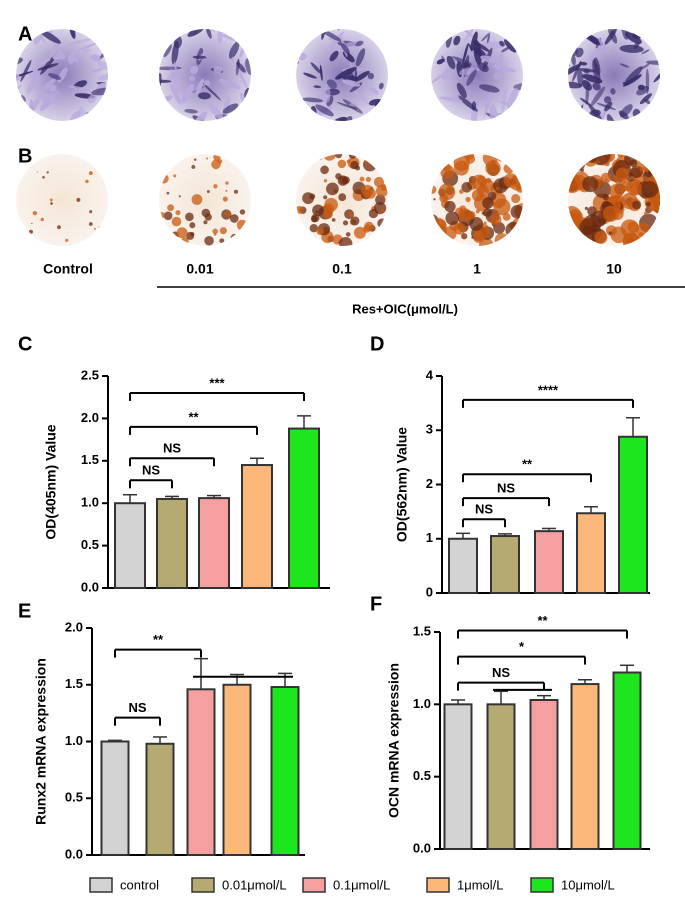 This screenshot has width=685, height=901. What do you see at coordinates (51, 481) in the screenshot?
I see `y-axis-label: OD(405nm) Value` at bounding box center [51, 481].